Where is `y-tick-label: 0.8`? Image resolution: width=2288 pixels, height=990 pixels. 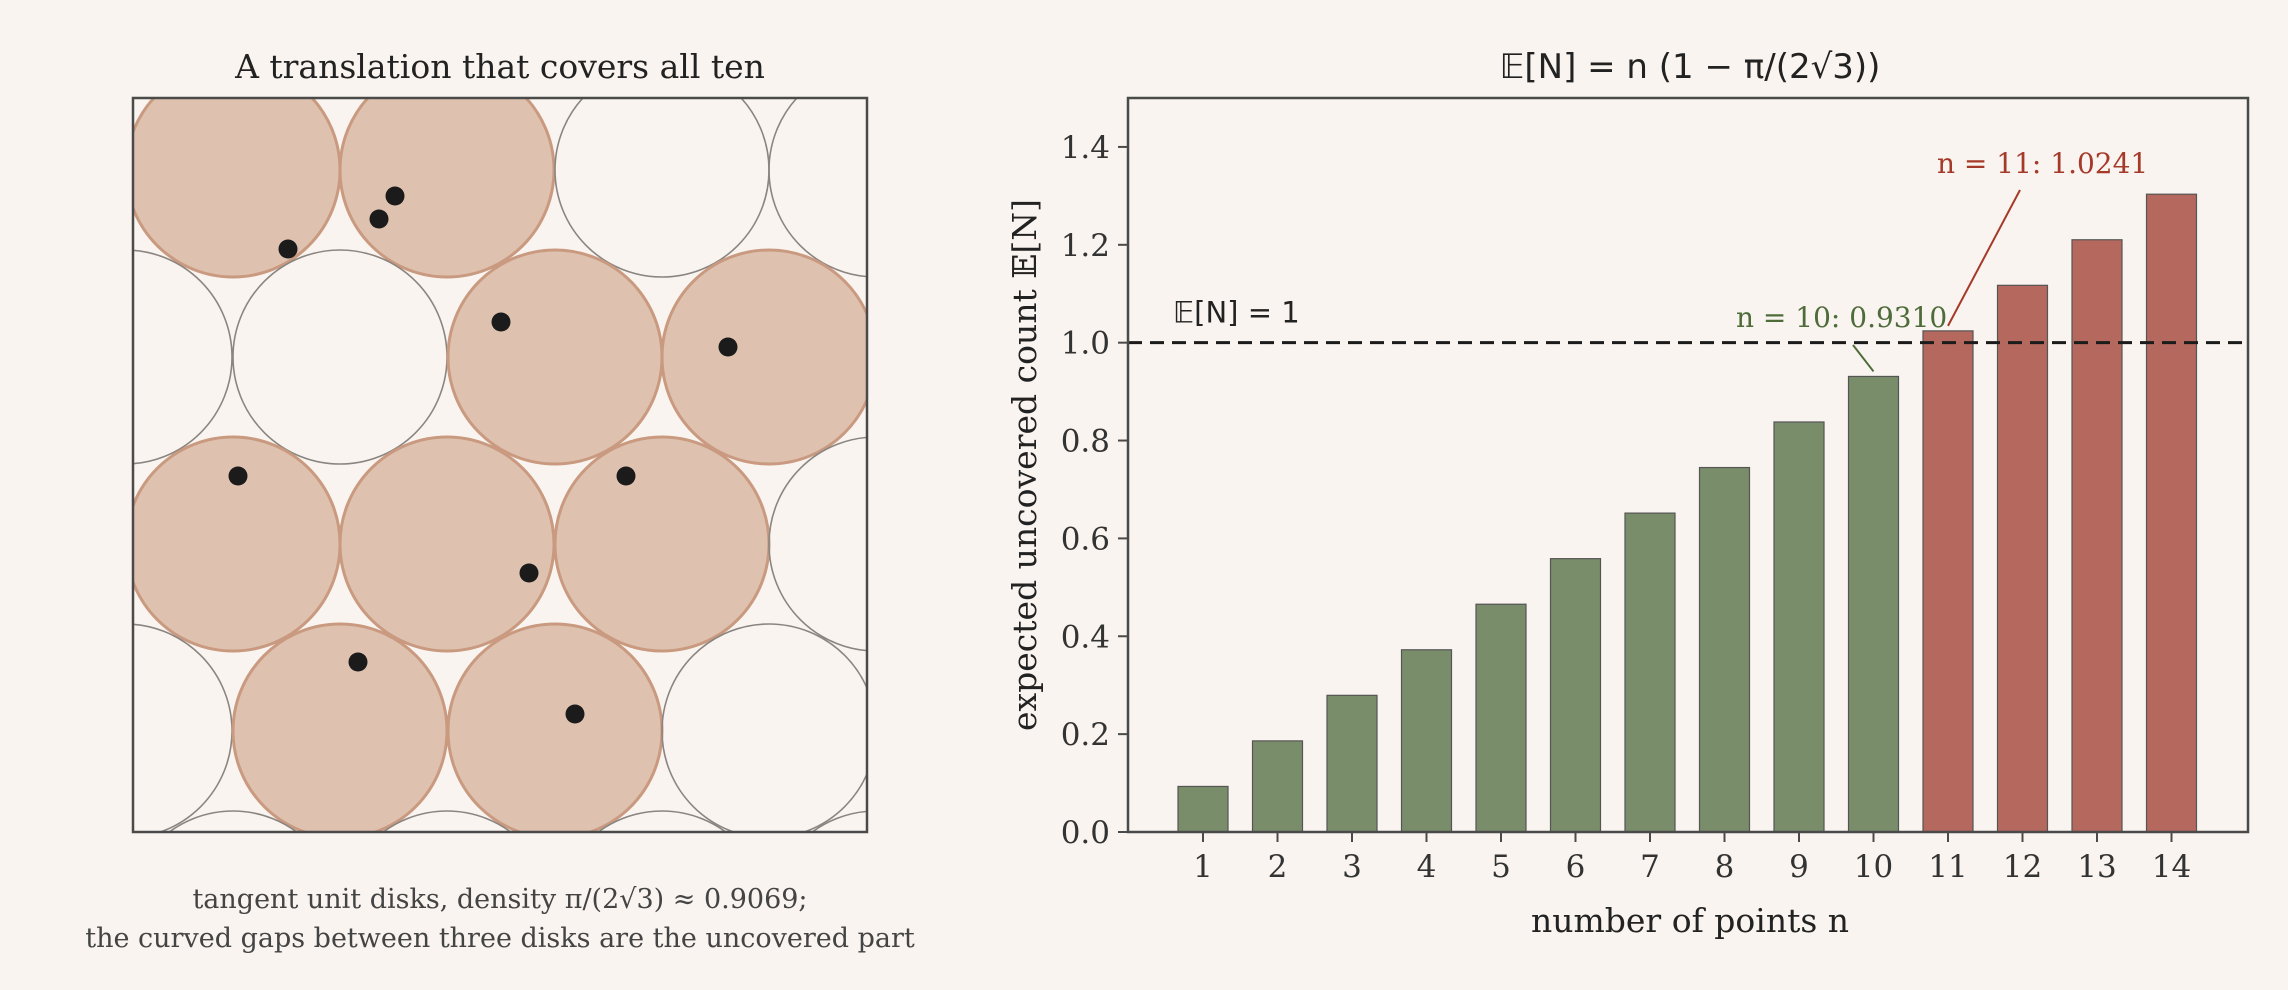 y-tick-label: 0.8 is located at coordinates (1085, 442).